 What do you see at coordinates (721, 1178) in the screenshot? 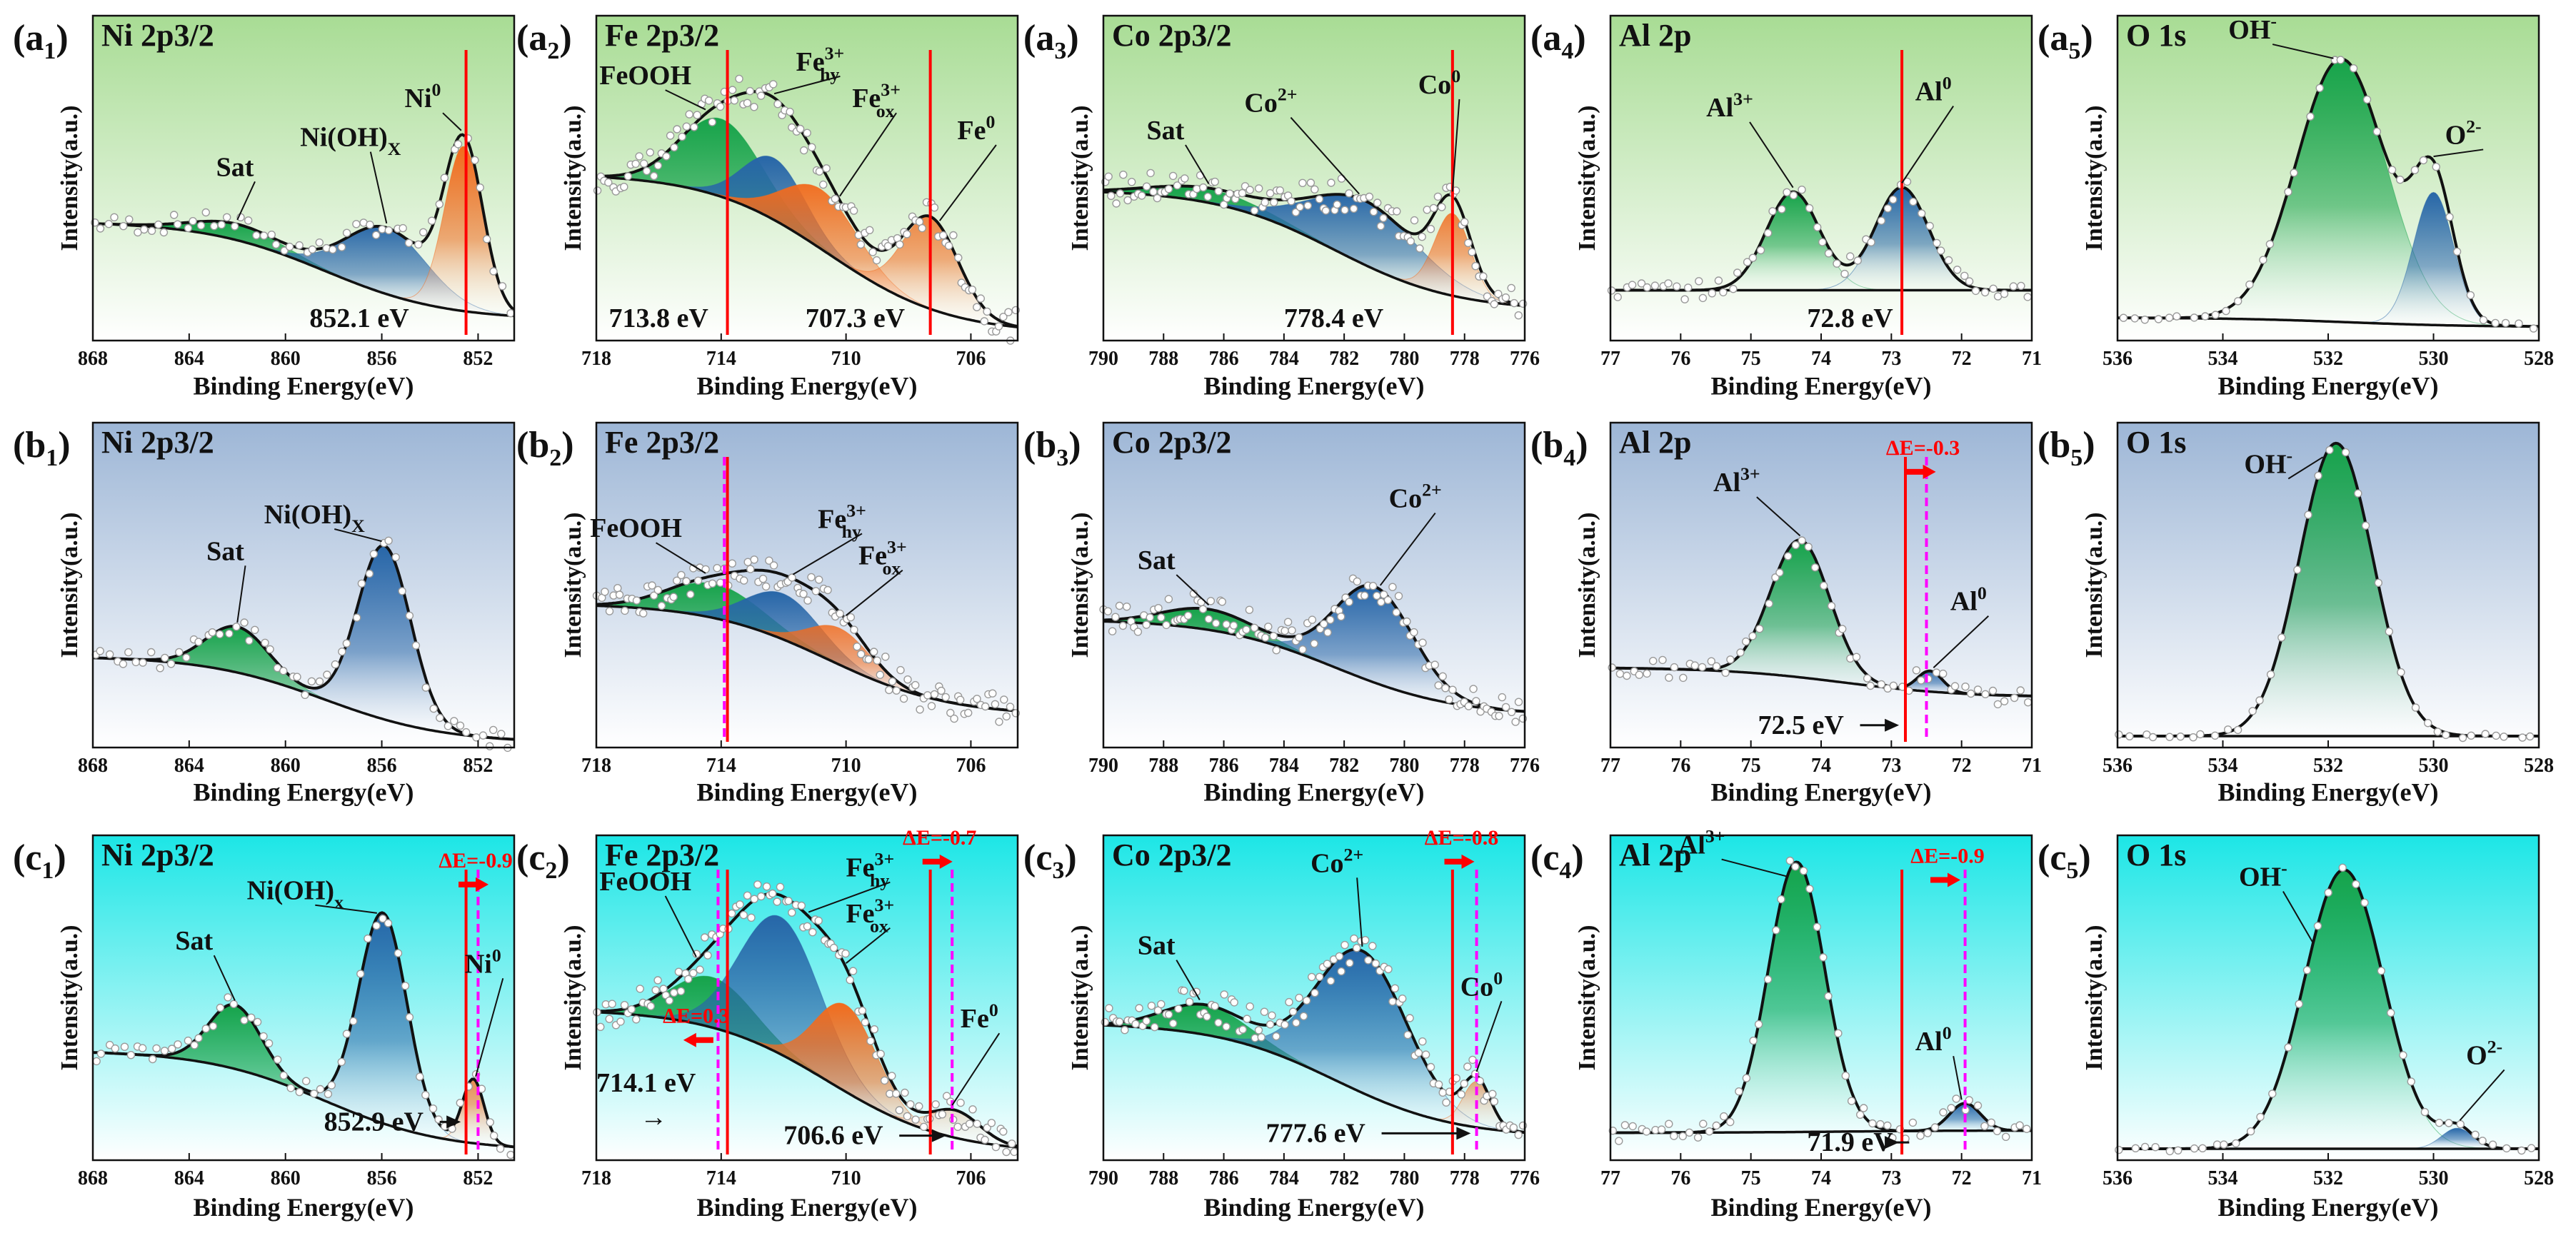
I see `x-tick-label: 714` at bounding box center [721, 1178].